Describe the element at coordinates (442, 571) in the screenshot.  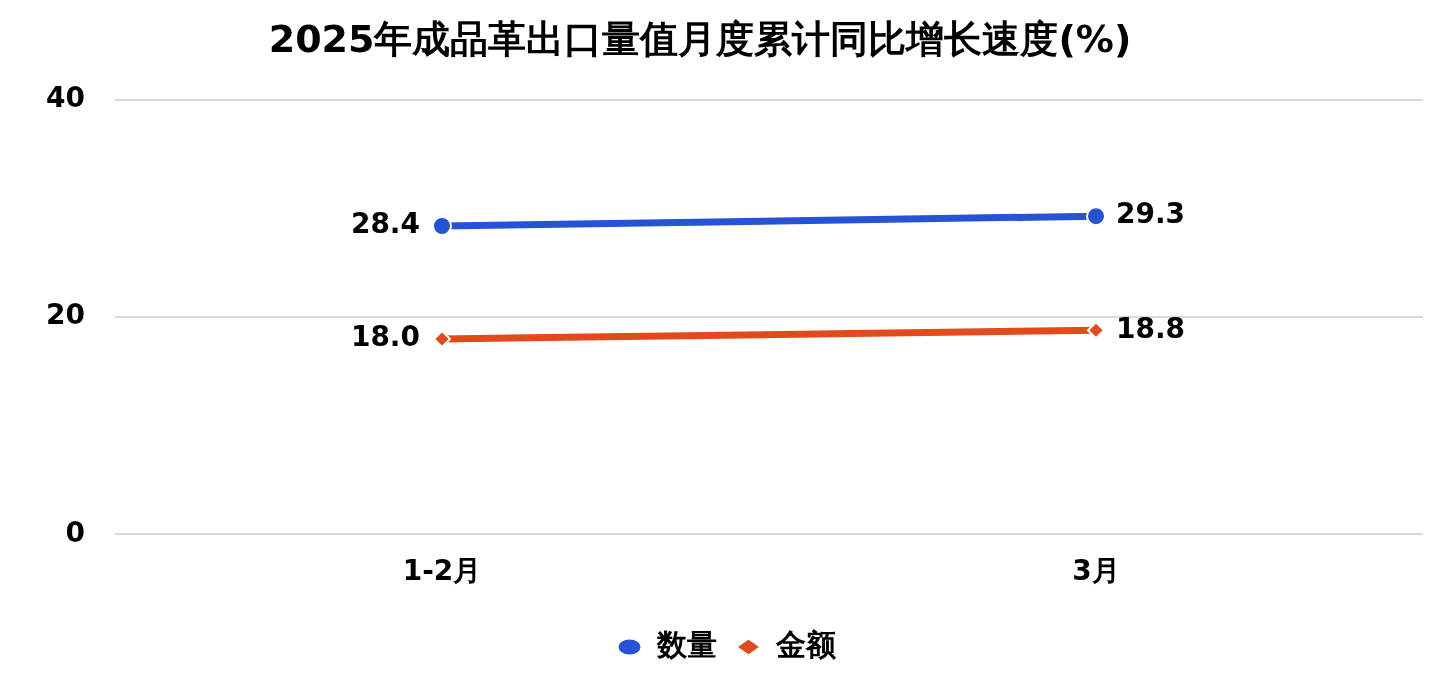
I see `x-tick-label: 1-2月` at that location.